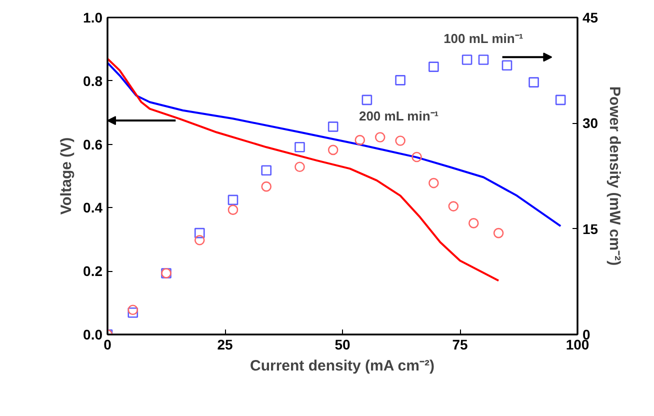 The image size is (654, 416). Describe the element at coordinates (342, 366) in the screenshot. I see `x-axis-title: Current density (mA cm⁻²)` at that location.